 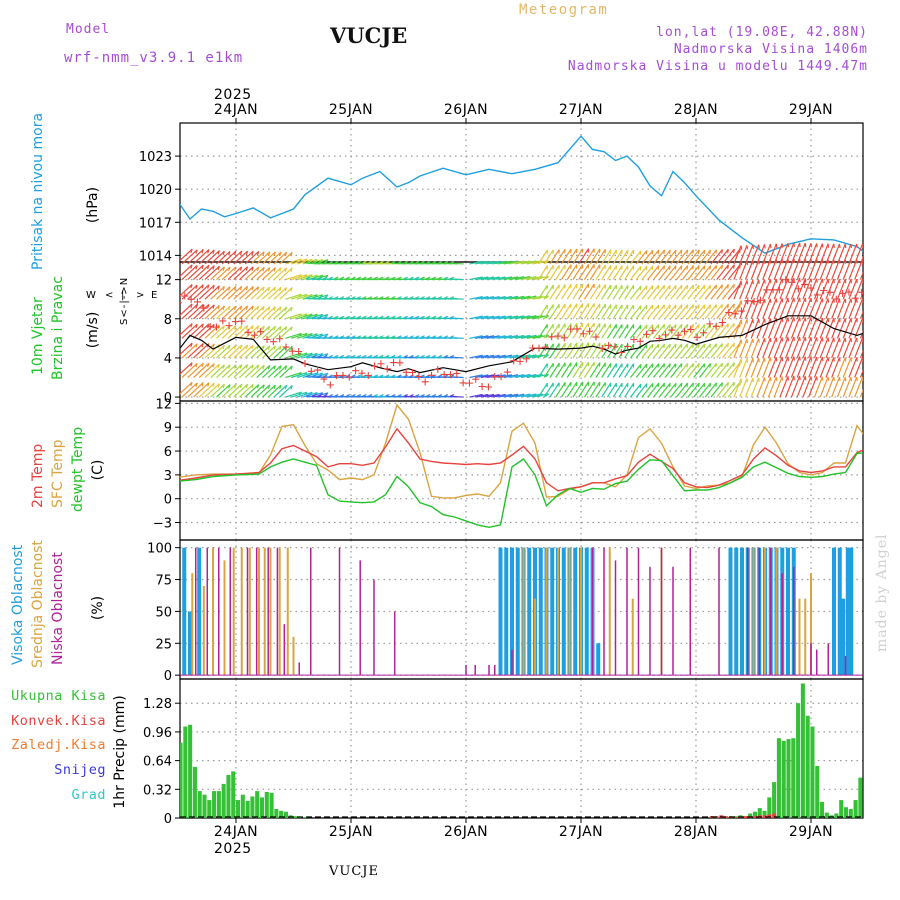 What do you see at coordinates (351, 832) in the screenshot?
I see `bottom-date-25JAN: 25JAN` at bounding box center [351, 832].